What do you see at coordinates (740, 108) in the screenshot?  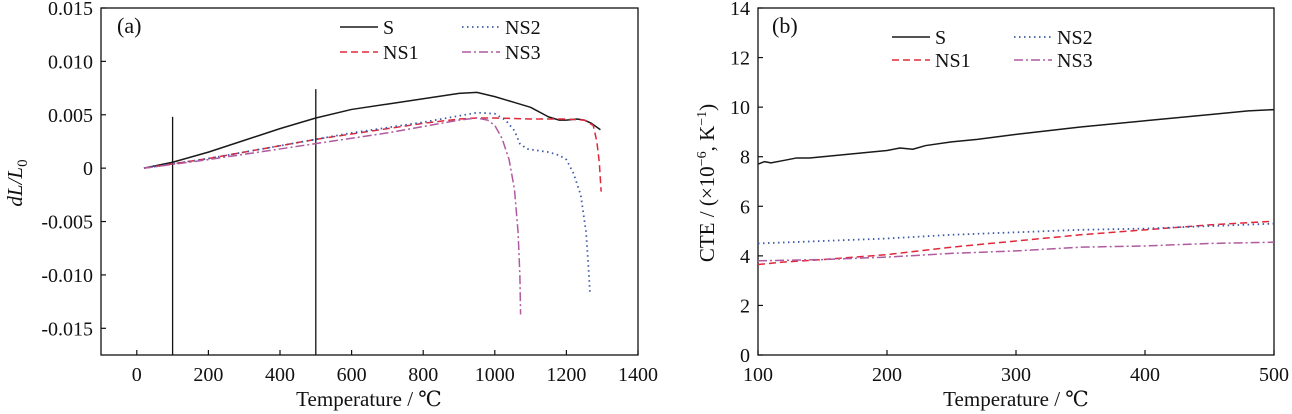 I see `y-tick-label: 10` at bounding box center [740, 108].